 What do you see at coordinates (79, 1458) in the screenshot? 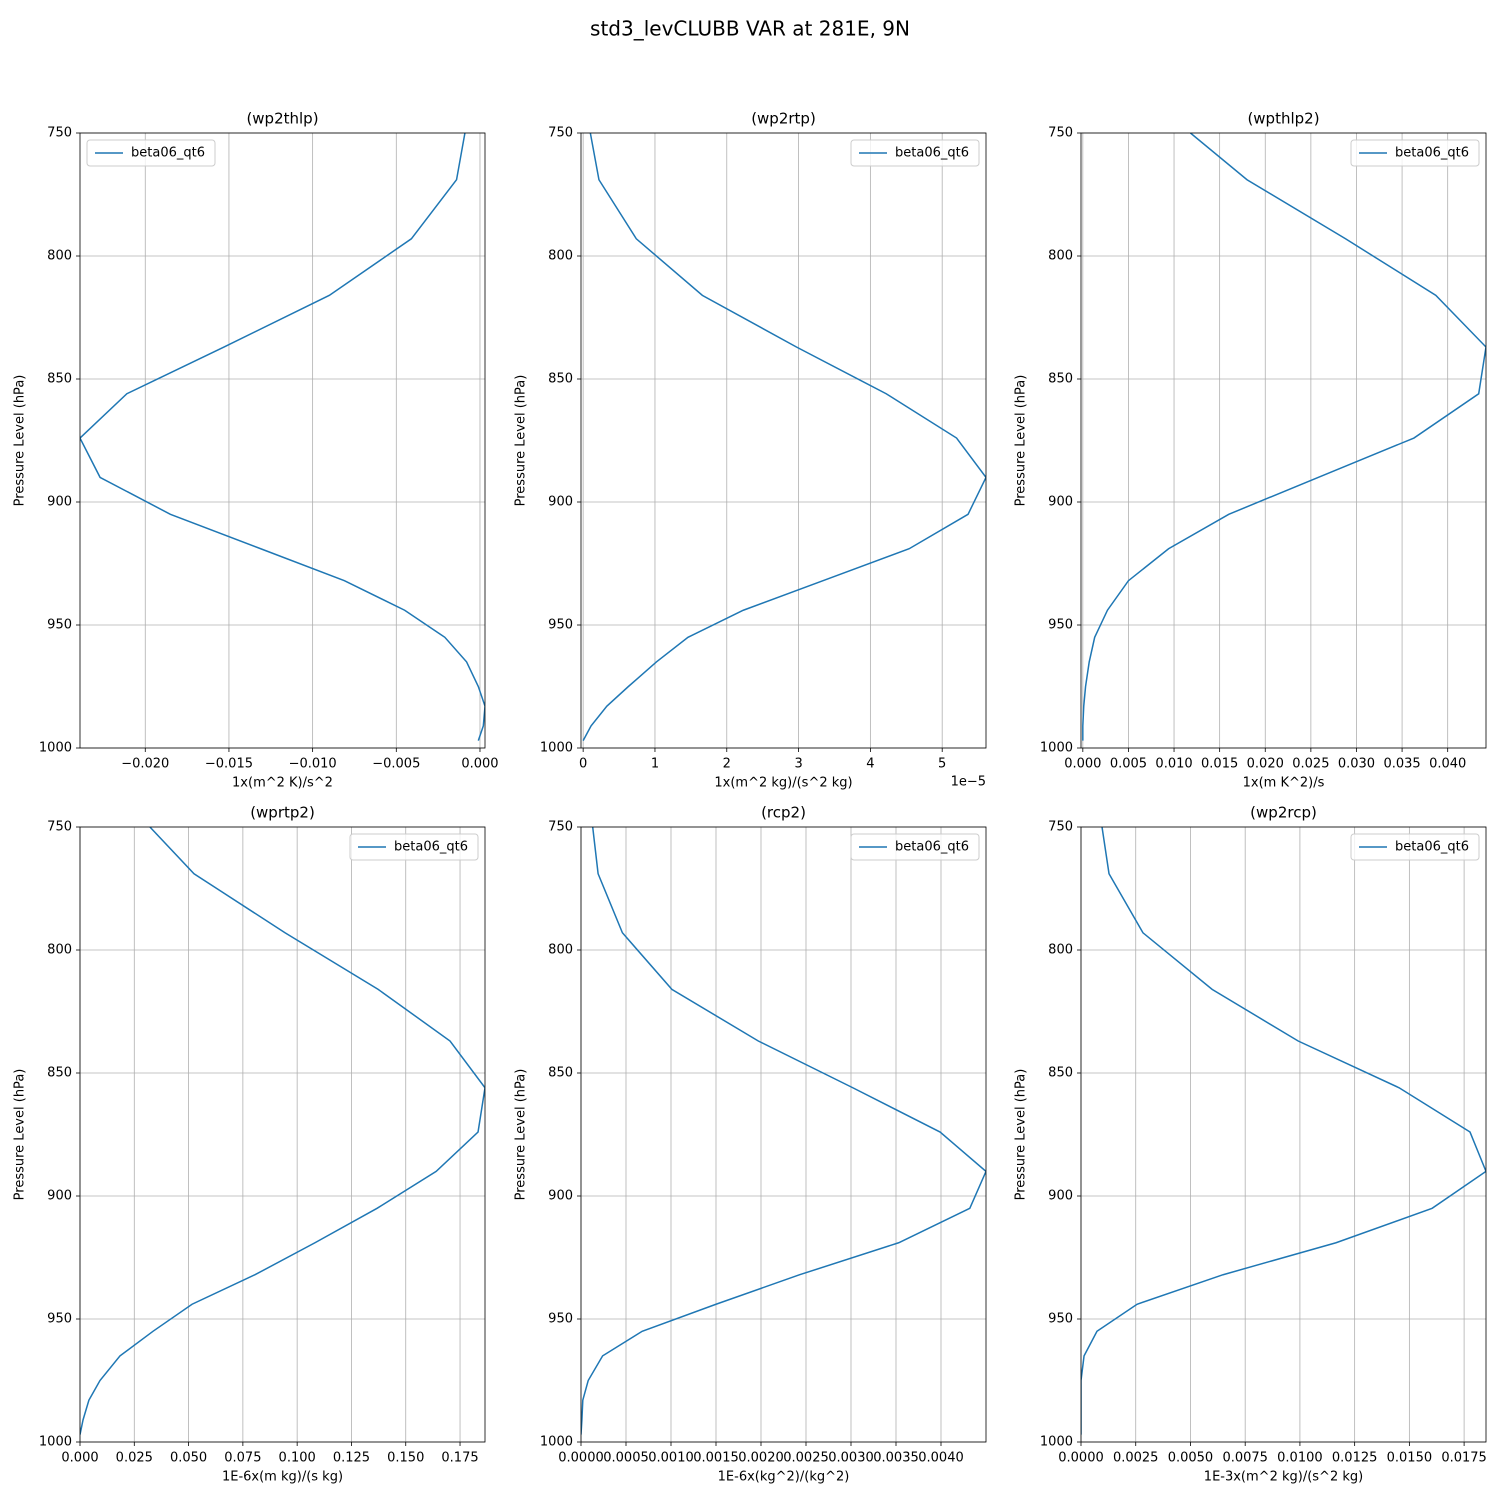
I see `x-tick-label: 0.000` at bounding box center [79, 1458].